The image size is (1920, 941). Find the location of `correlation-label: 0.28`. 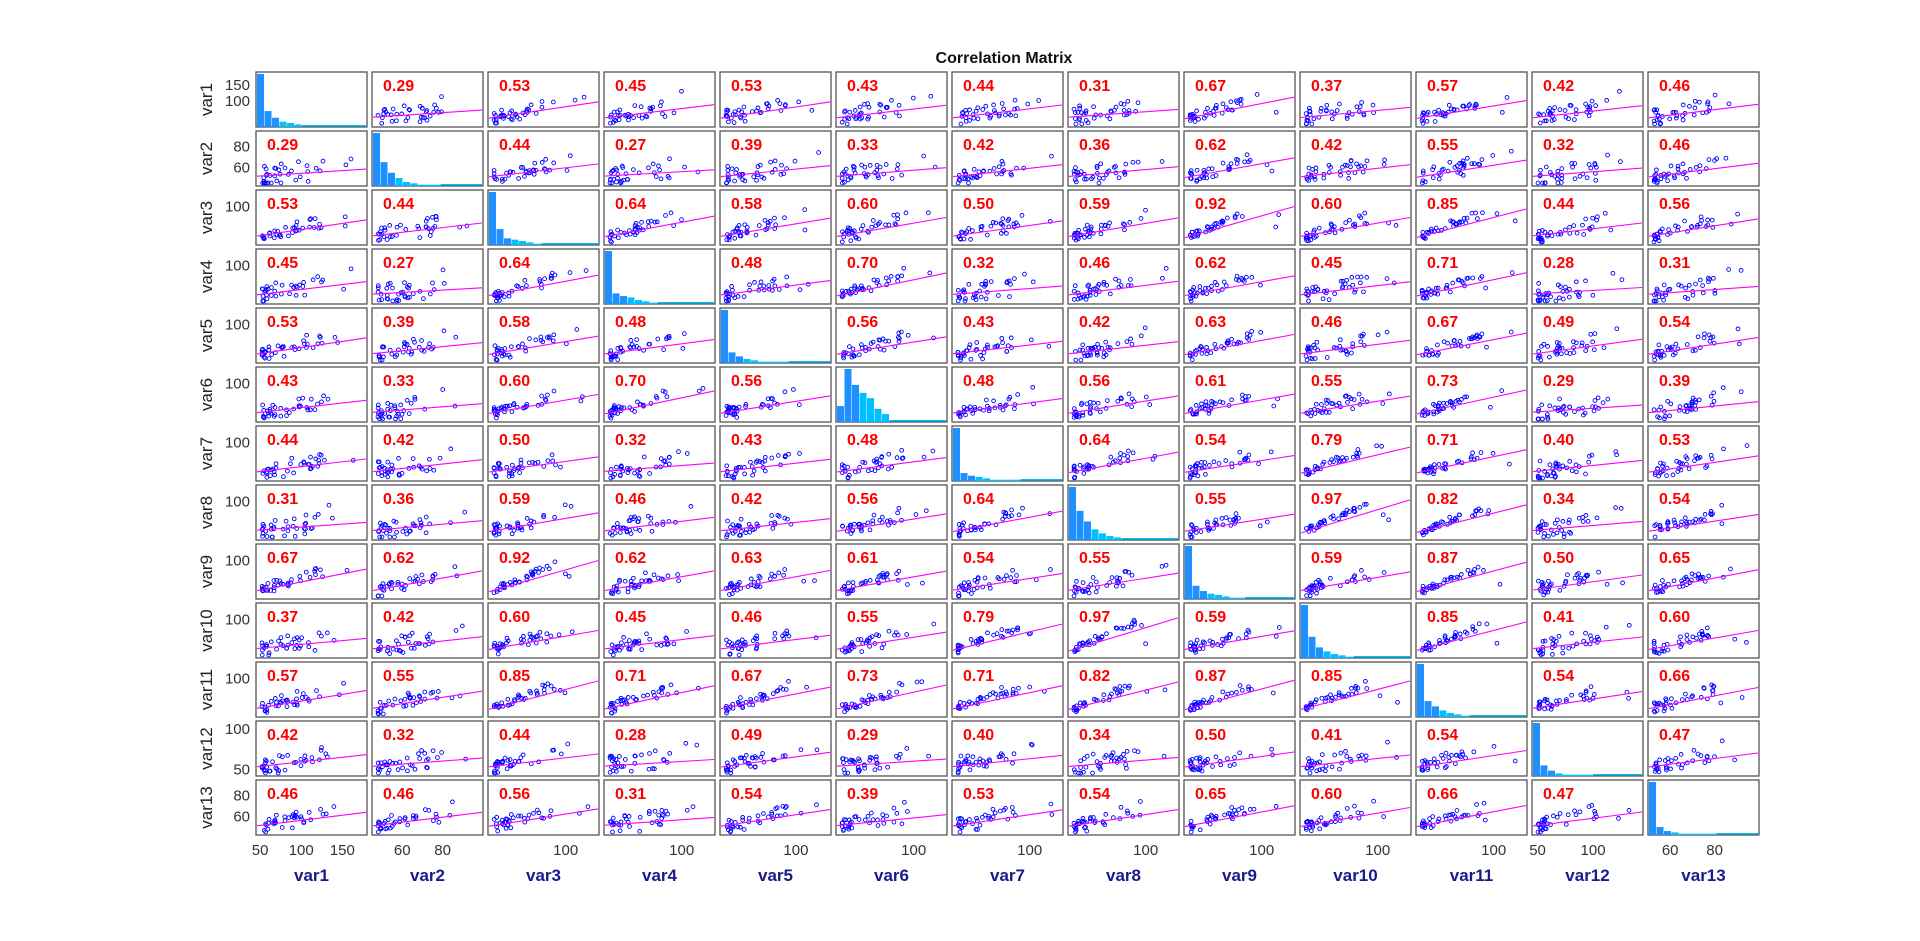

correlation-label: 0.28 is located at coordinates (1558, 263).